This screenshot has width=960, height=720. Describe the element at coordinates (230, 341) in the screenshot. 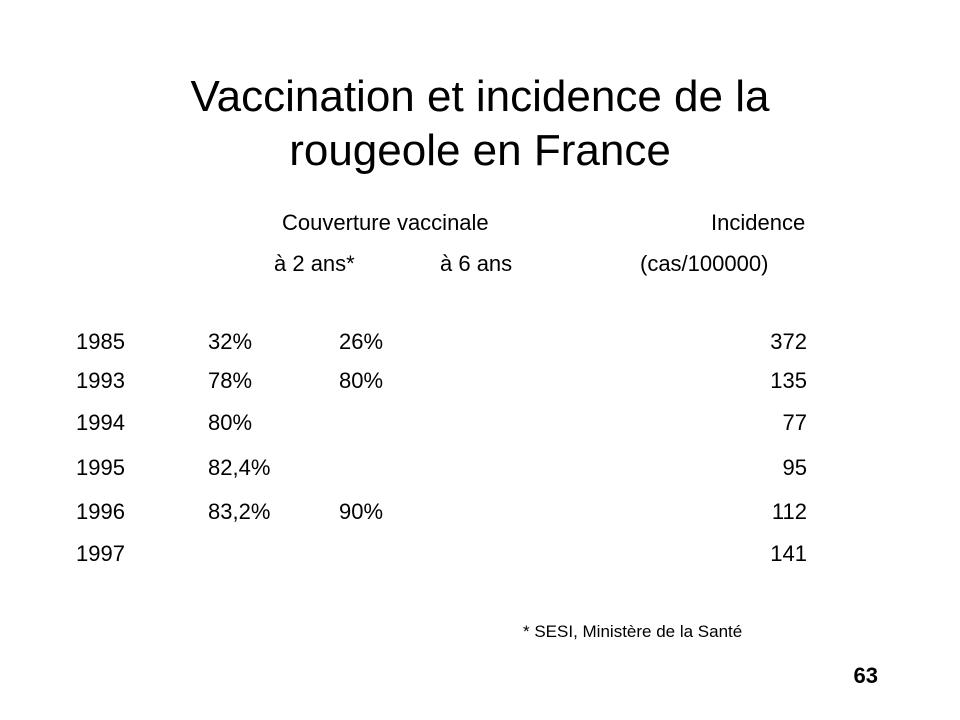

I see `cell-age2: 32%` at that location.